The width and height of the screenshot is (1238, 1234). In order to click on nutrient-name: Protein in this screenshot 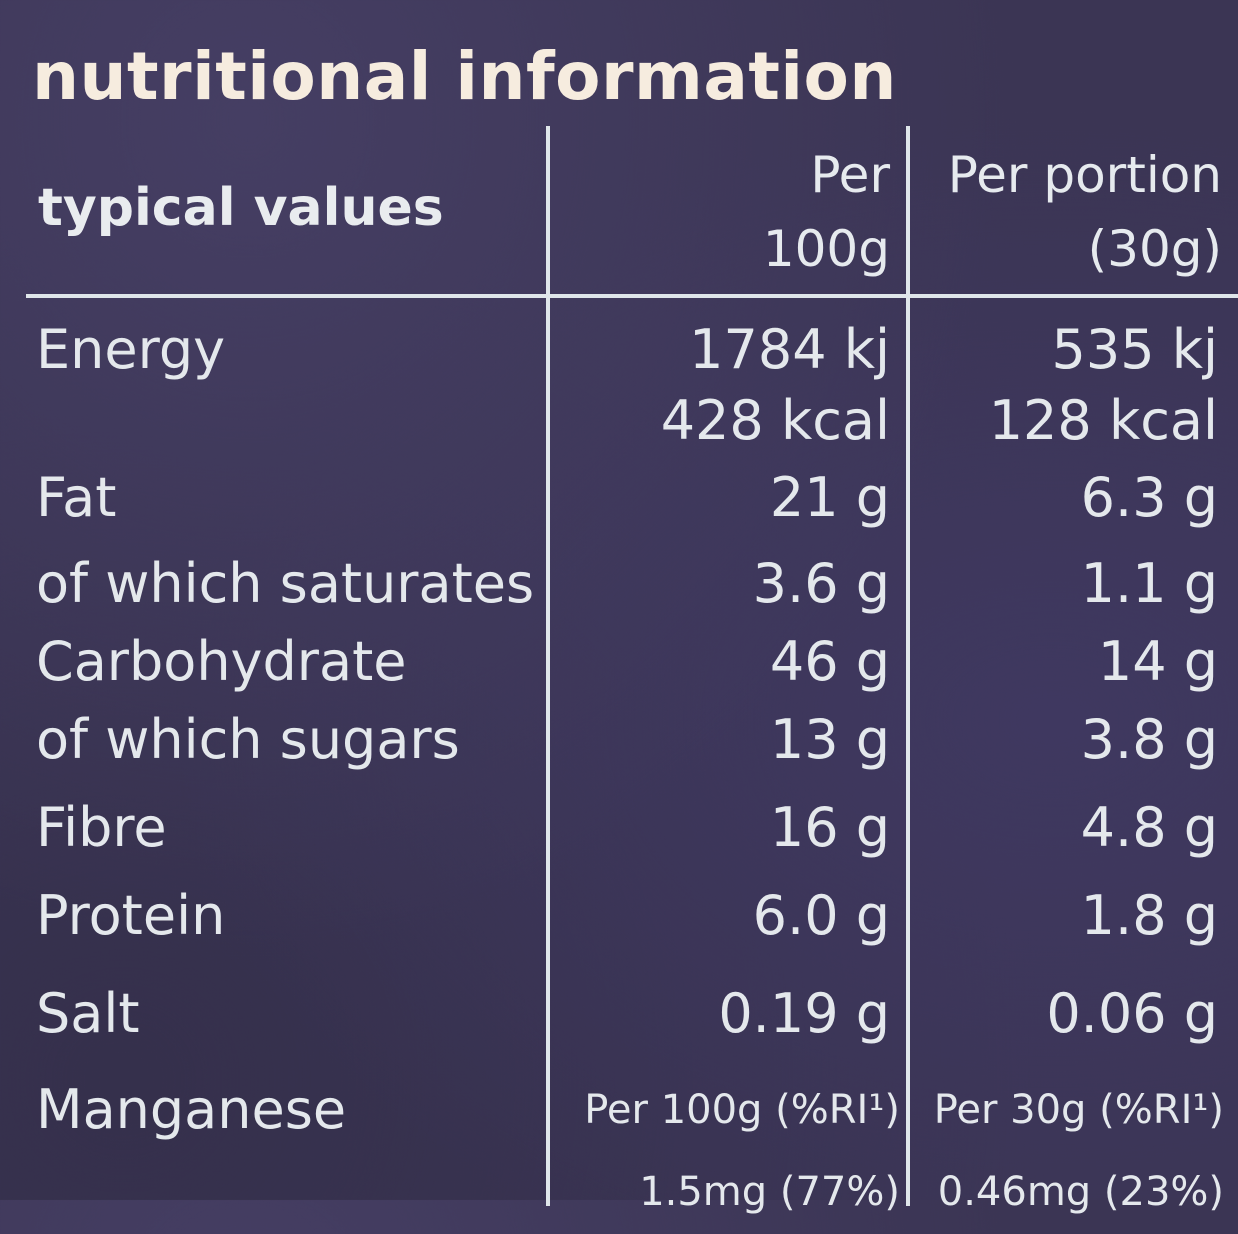, I will do `click(131, 915)`.